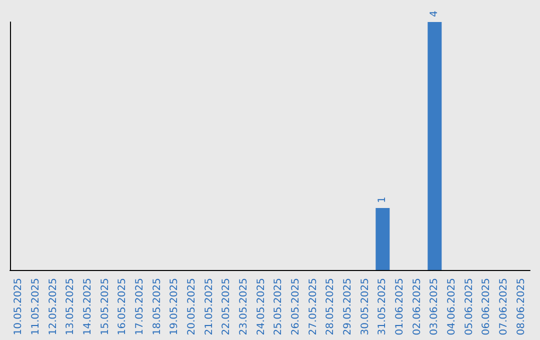  I want to click on x-tick-label: 28.05.2025, so click(330, 307).